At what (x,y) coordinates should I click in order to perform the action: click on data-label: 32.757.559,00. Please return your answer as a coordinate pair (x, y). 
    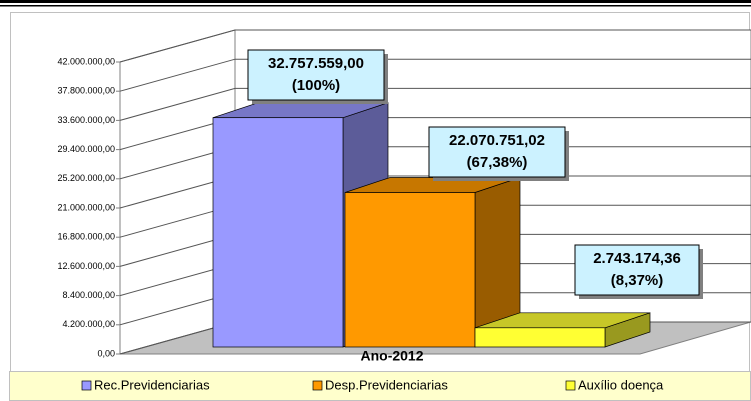
    Looking at the image, I should click on (316, 63).